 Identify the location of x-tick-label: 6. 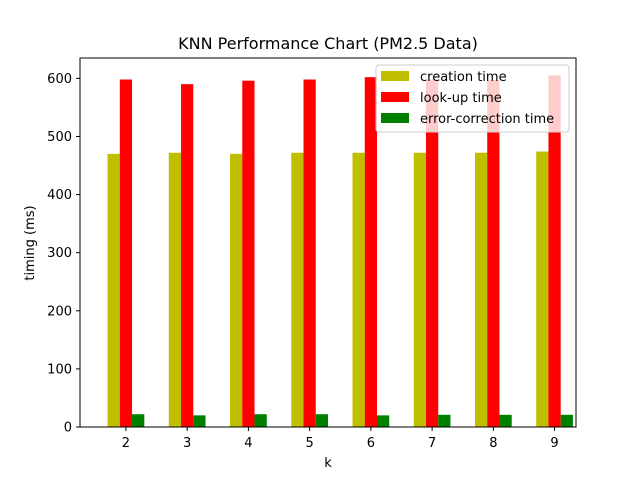
(371, 443).